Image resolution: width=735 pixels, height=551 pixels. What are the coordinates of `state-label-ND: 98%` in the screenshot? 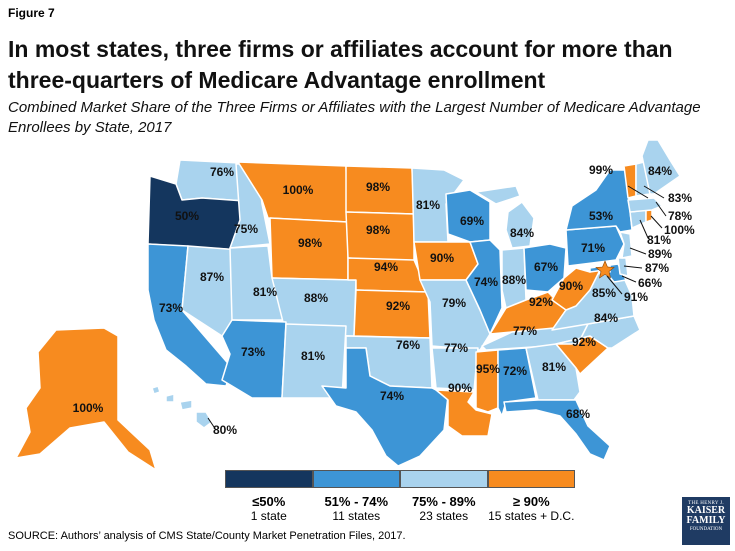 It's located at (378, 187).